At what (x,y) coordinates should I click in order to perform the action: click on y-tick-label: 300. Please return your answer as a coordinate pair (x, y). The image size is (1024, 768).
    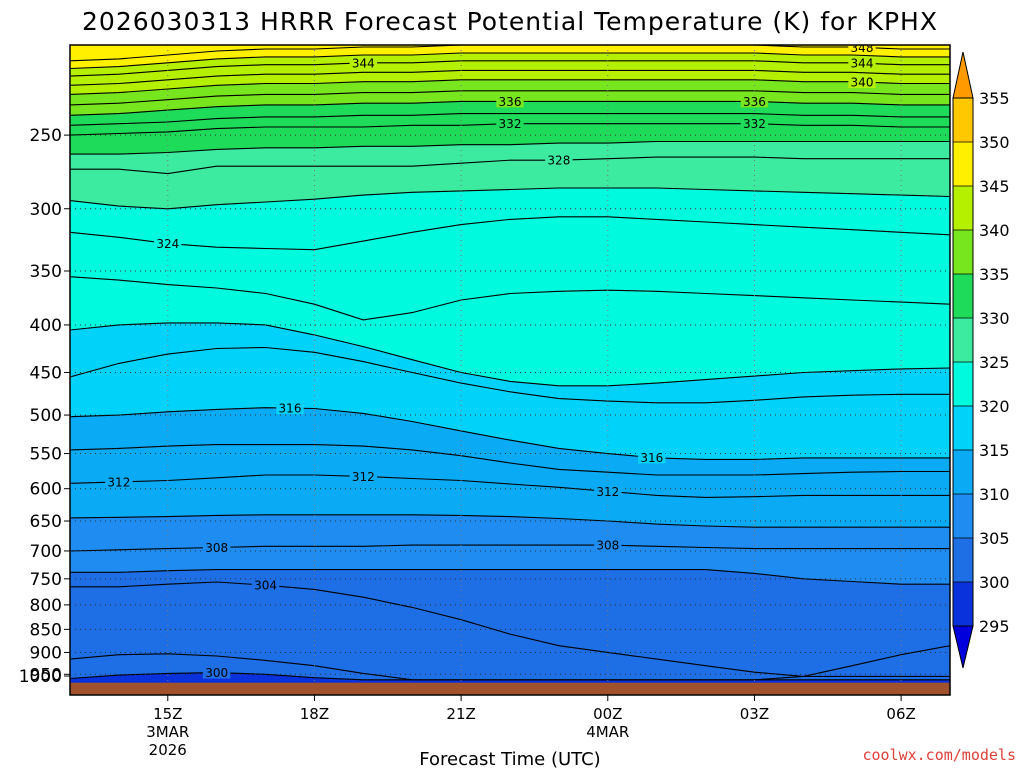
    Looking at the image, I should click on (46, 210).